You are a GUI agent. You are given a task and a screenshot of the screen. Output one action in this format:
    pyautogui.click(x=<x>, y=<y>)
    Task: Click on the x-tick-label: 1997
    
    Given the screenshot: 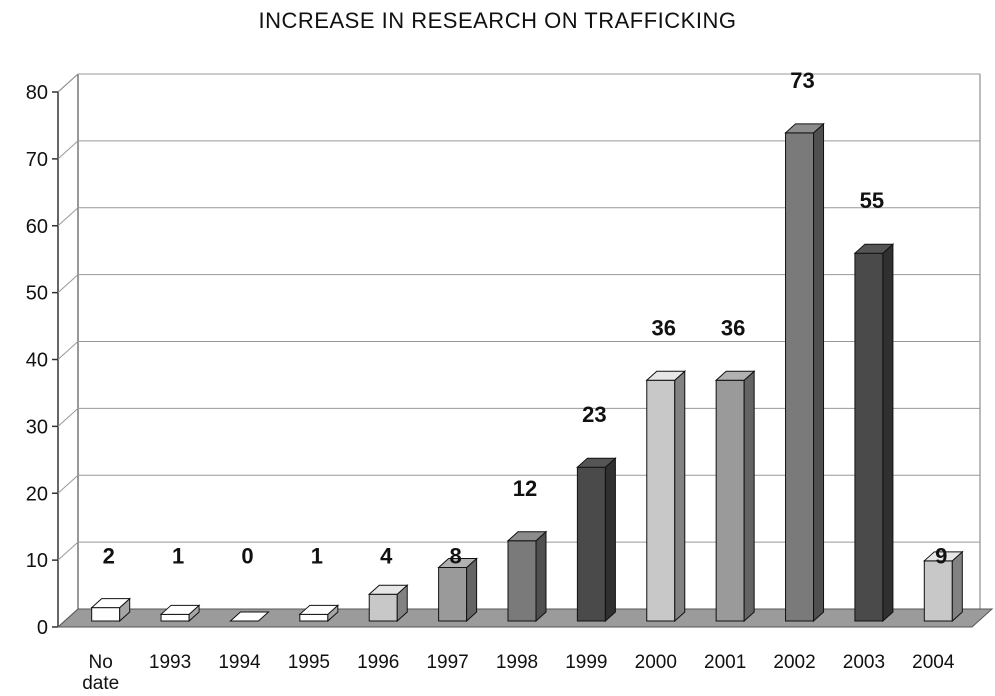 What is the action you would take?
    pyautogui.click(x=447, y=662)
    